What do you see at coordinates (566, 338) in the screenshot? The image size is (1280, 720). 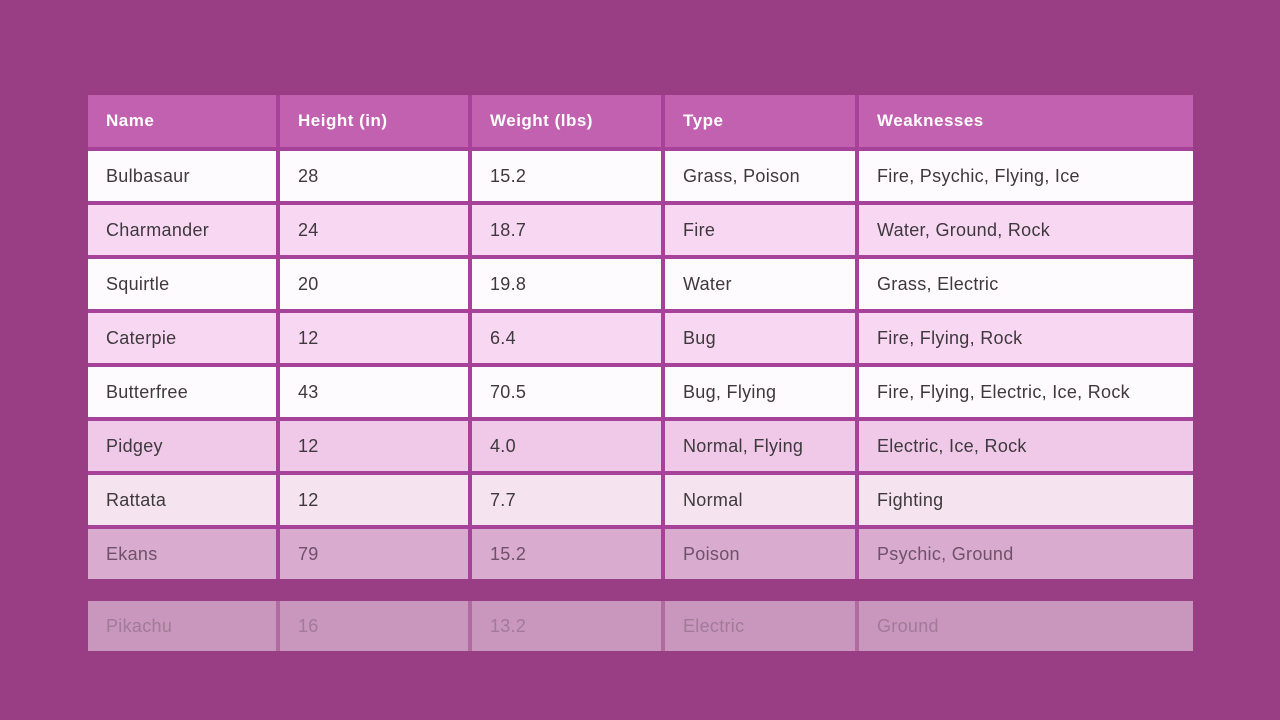 I see `table-cell-row3-col2: 6.4` at bounding box center [566, 338].